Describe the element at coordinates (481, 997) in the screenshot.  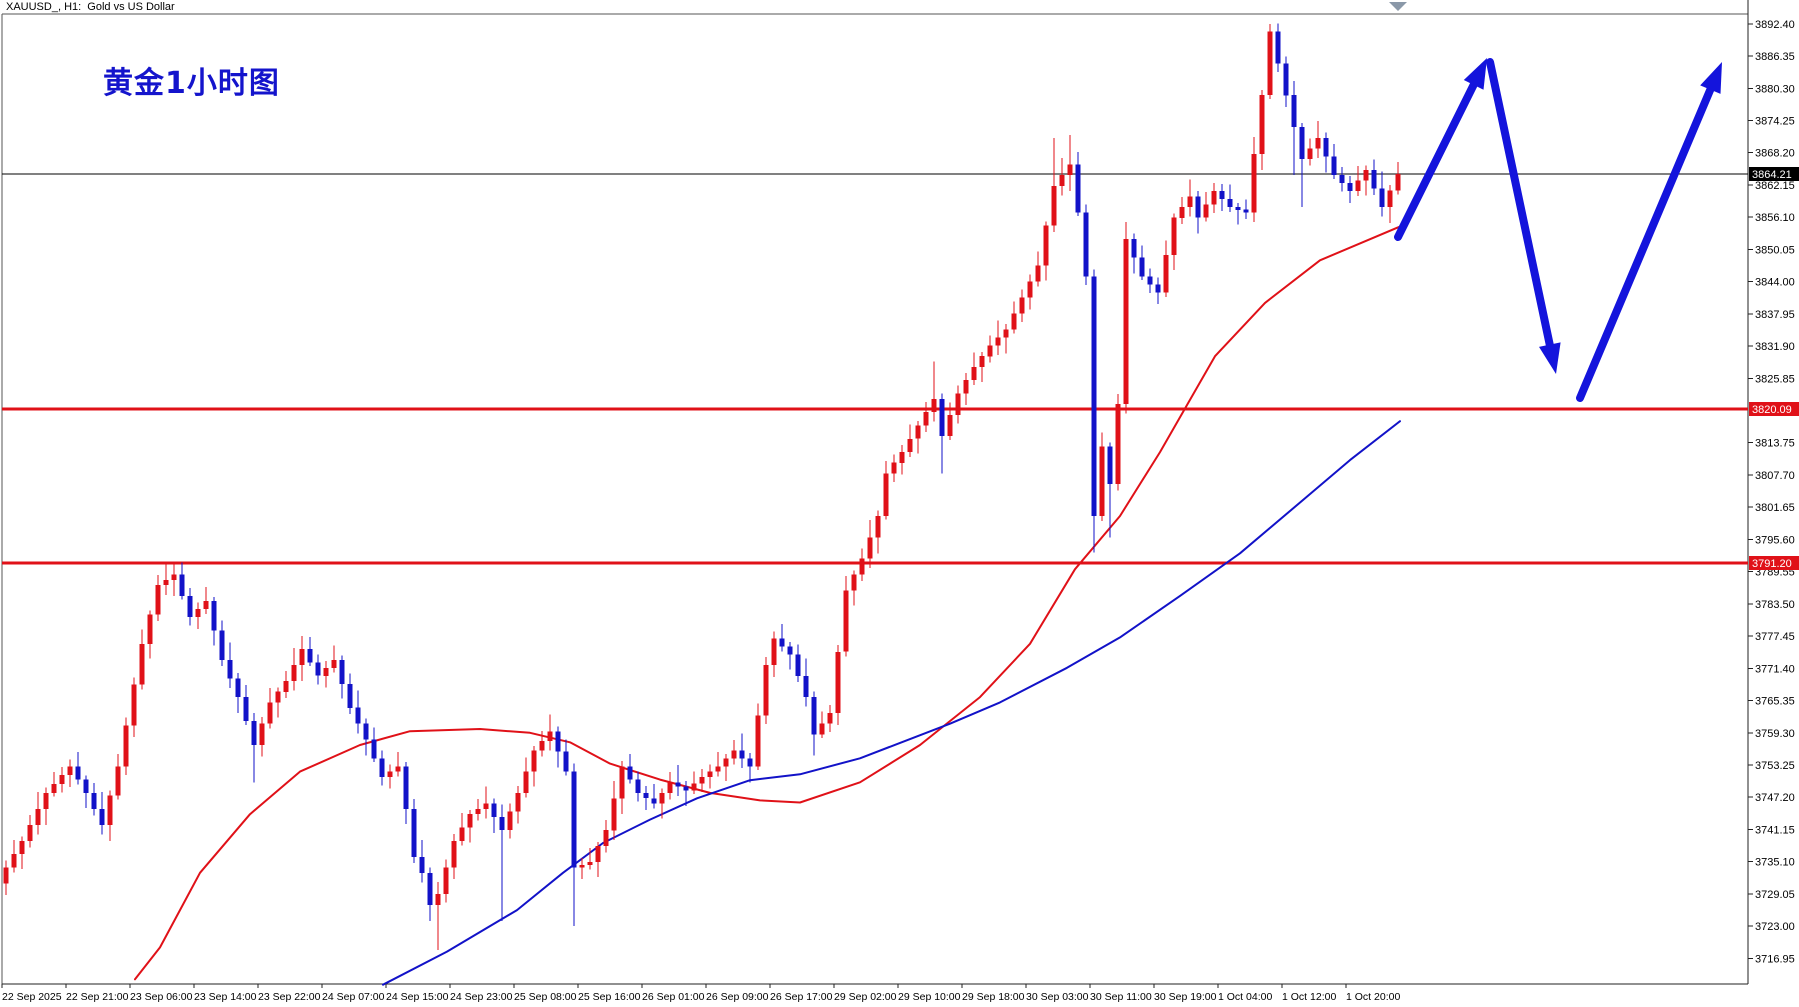
I see `time-axis-label: 24 Sep 23:00` at that location.